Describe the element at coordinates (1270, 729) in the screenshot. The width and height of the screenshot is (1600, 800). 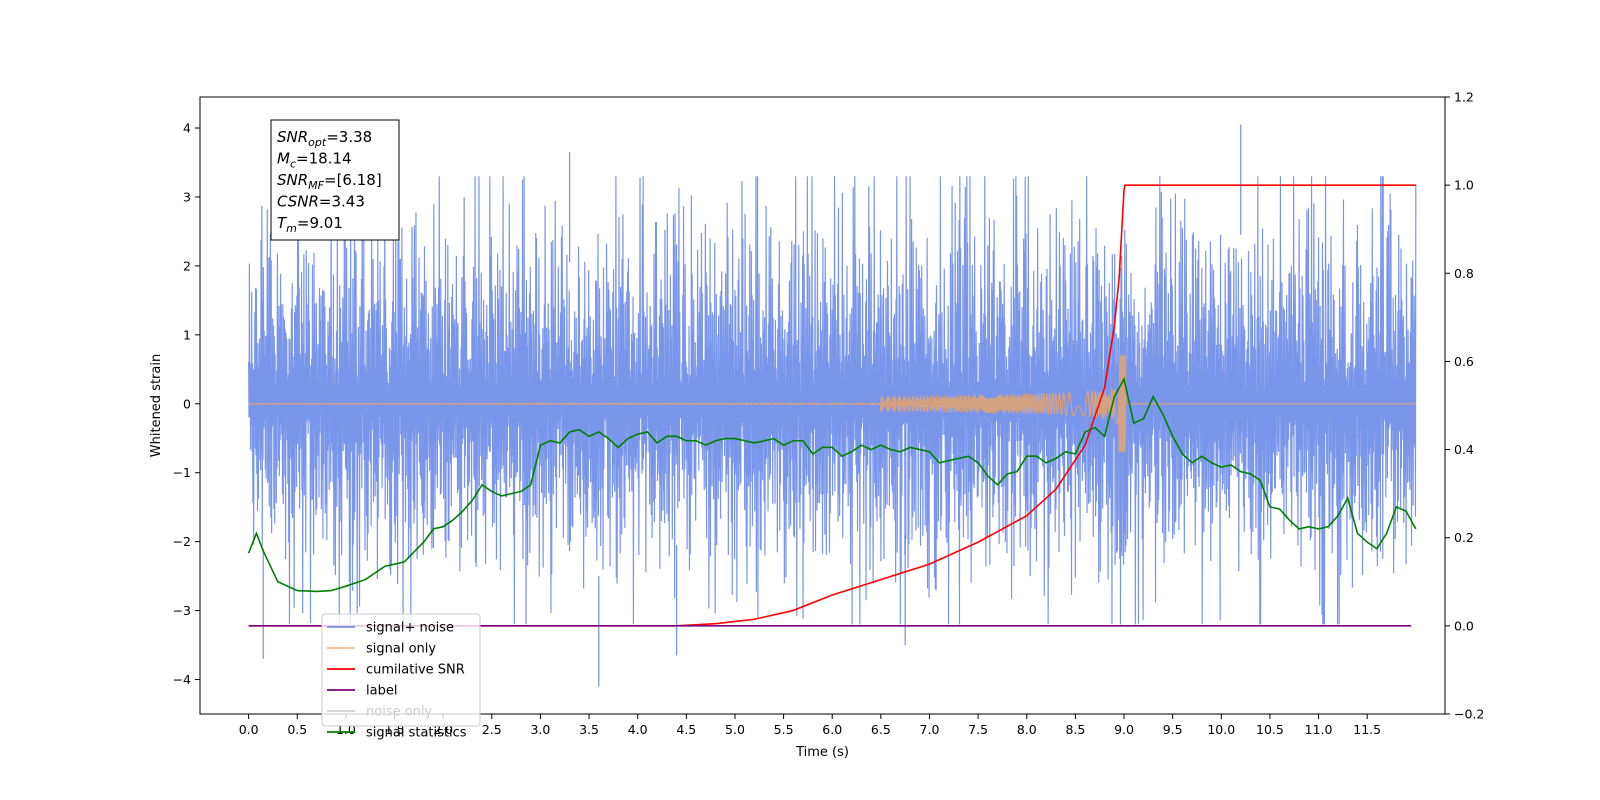
I see `x-tick-label: 10.5` at that location.